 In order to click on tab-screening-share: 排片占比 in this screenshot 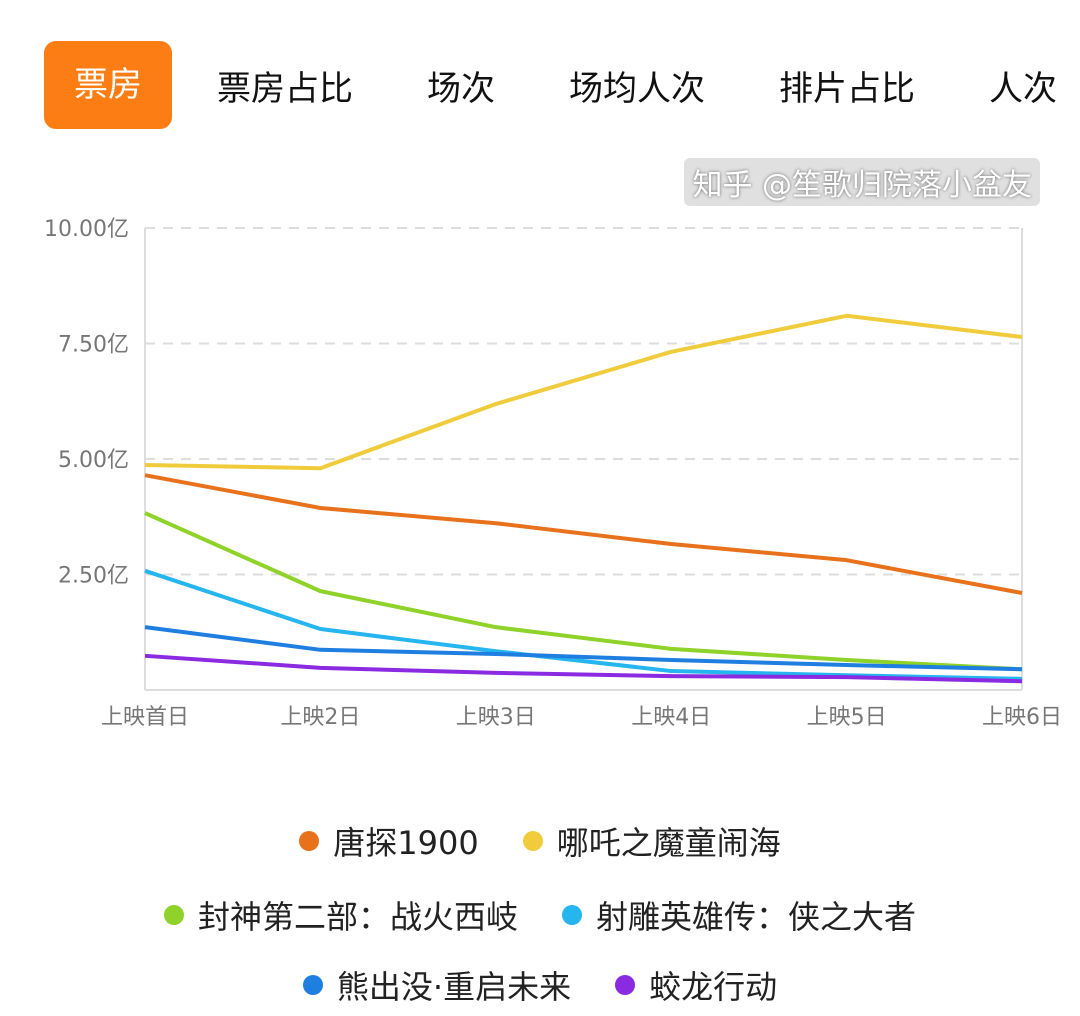, I will do `click(847, 88)`.